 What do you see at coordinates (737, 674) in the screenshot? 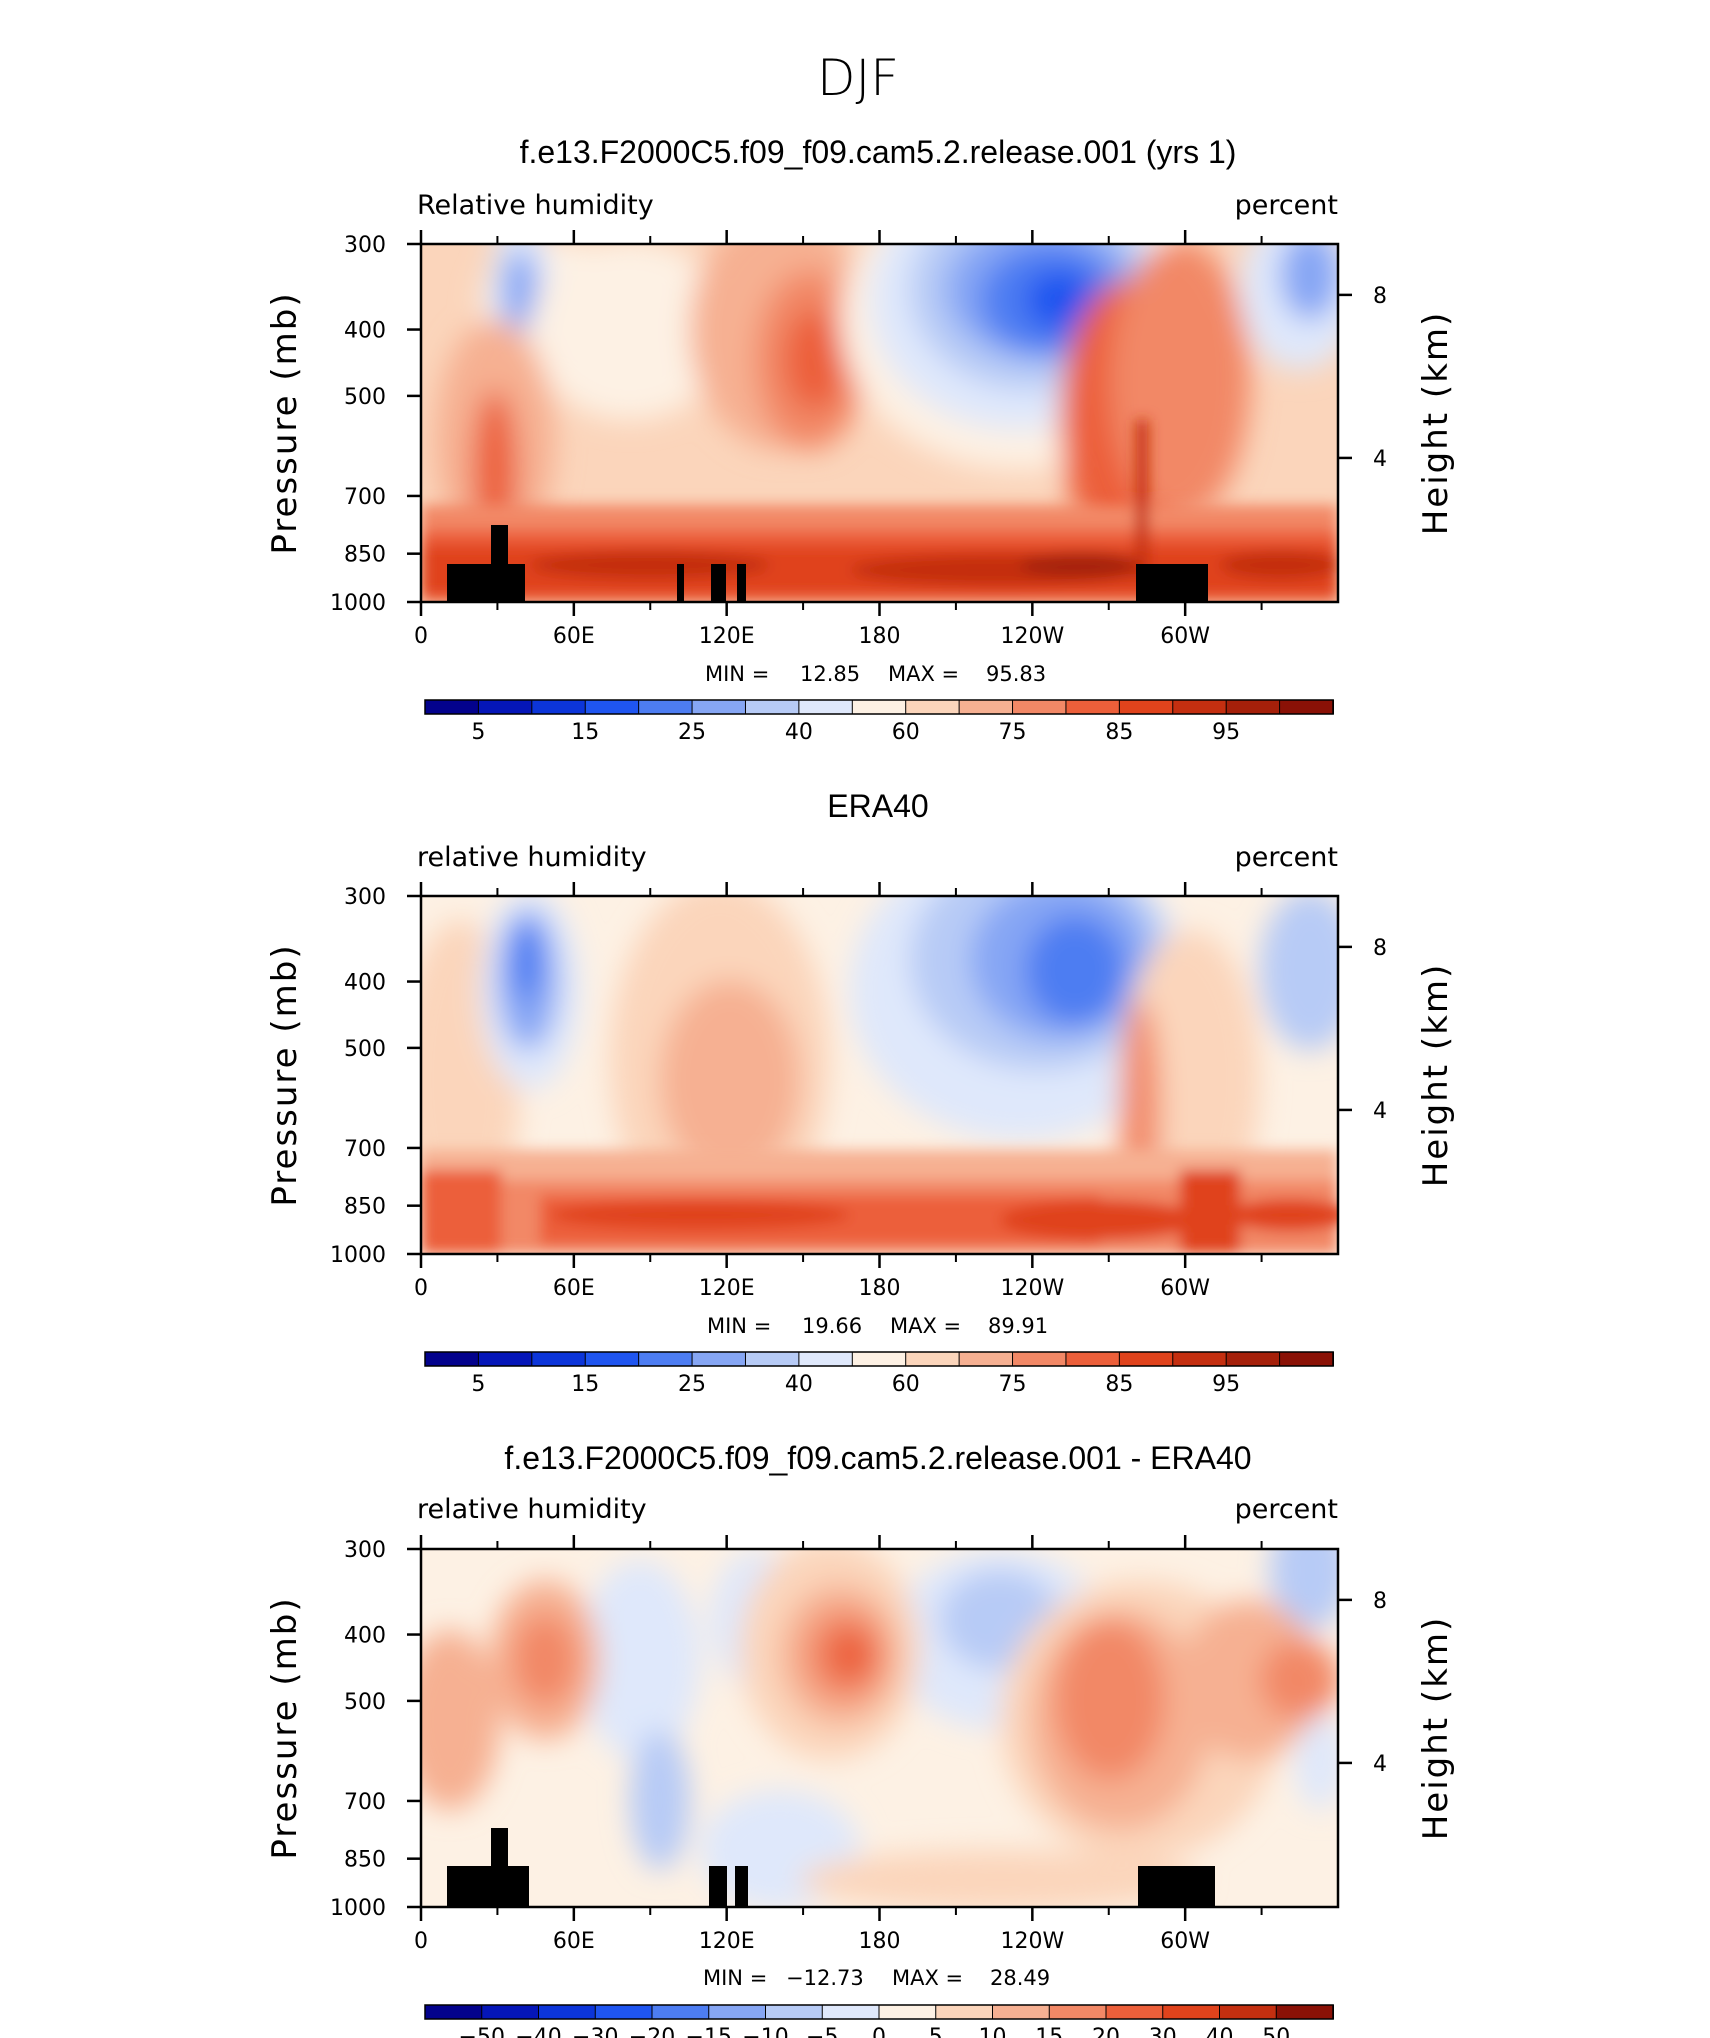
I see `panel-1-min-text: MIN =` at bounding box center [737, 674].